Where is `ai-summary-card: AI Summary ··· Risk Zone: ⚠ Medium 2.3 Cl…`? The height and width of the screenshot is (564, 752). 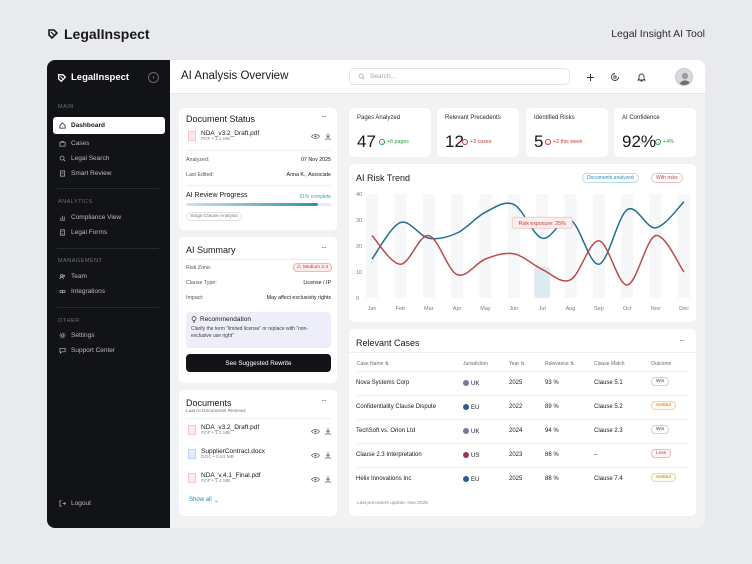 ai-summary-card: AI Summary ··· Risk Zone: ⚠ Medium 2.3 Cl… is located at coordinates (258, 310).